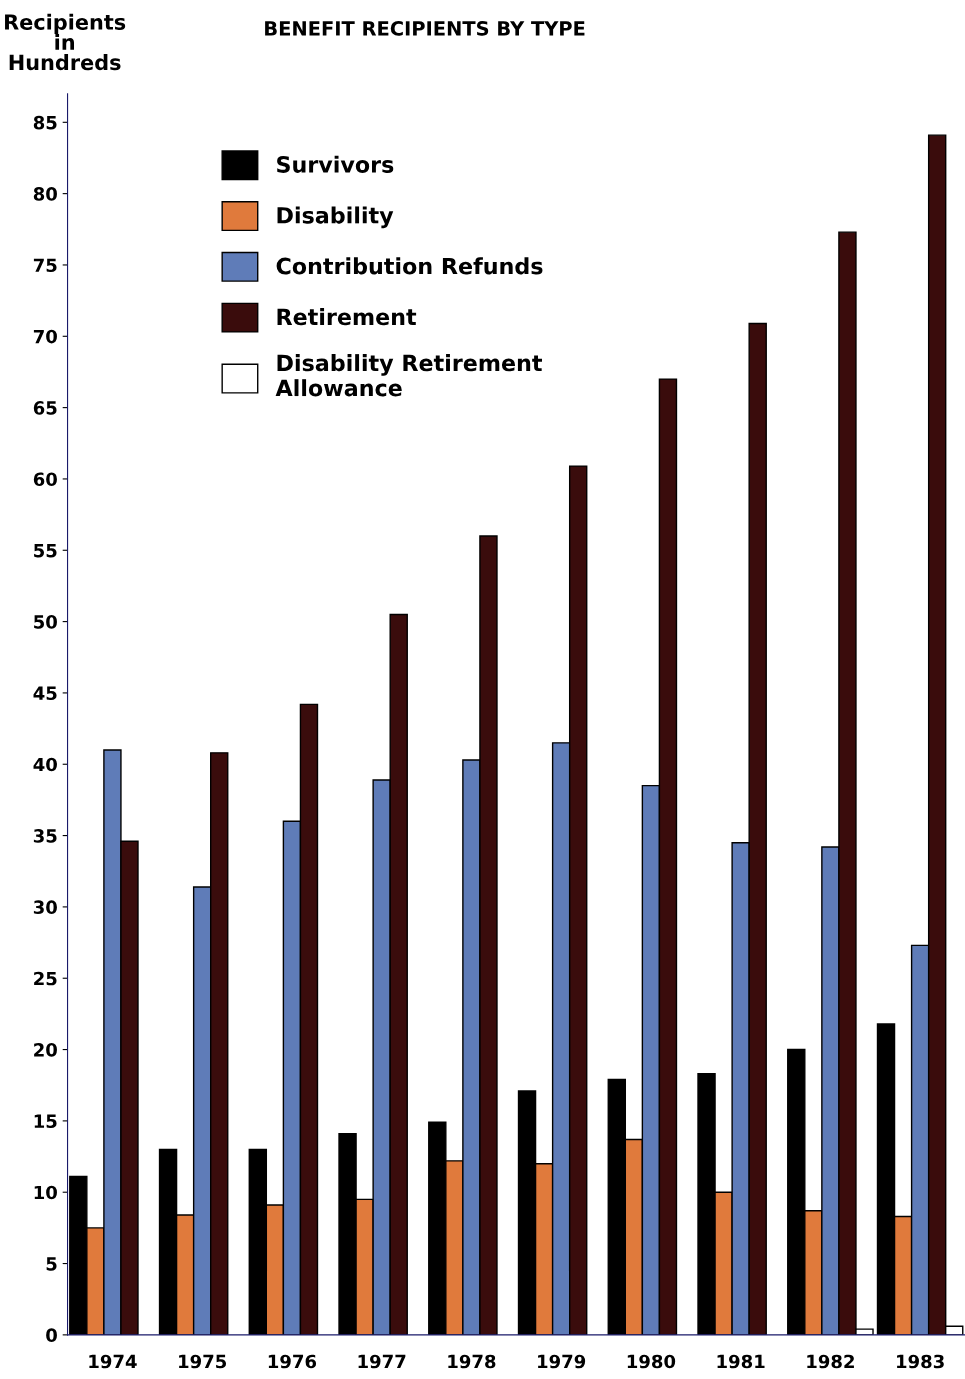 The width and height of the screenshot is (965, 1379). I want to click on y-tick-label: 45, so click(45, 693).